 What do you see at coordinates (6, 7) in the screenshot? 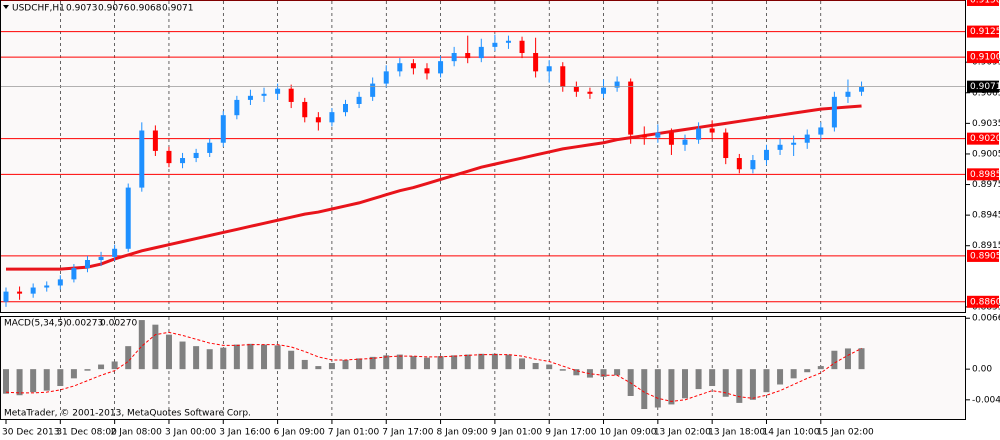
I see `menu-arrow` at bounding box center [6, 7].